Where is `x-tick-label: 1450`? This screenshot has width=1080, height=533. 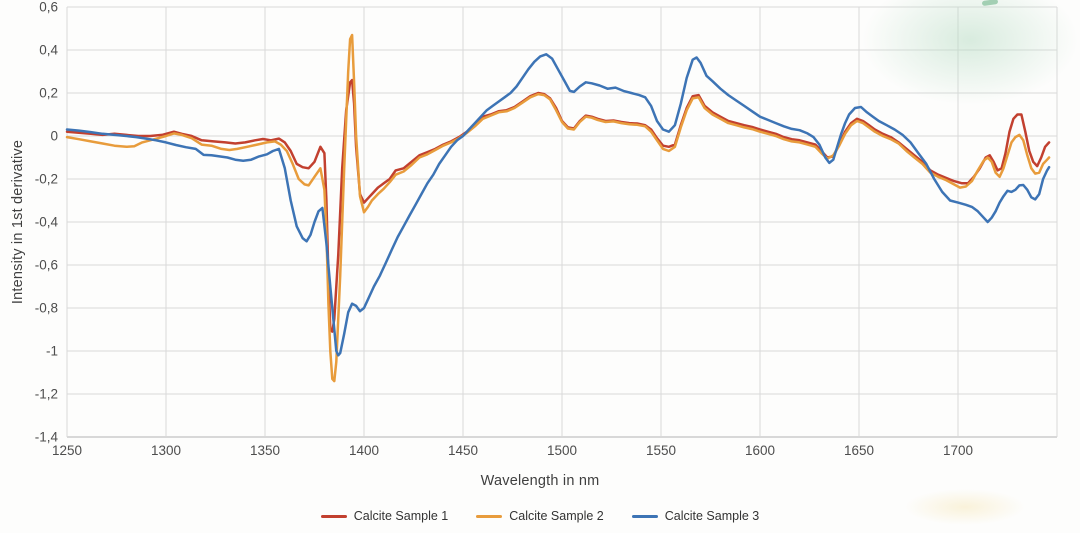
x-tick-label: 1450 is located at coordinates (463, 450).